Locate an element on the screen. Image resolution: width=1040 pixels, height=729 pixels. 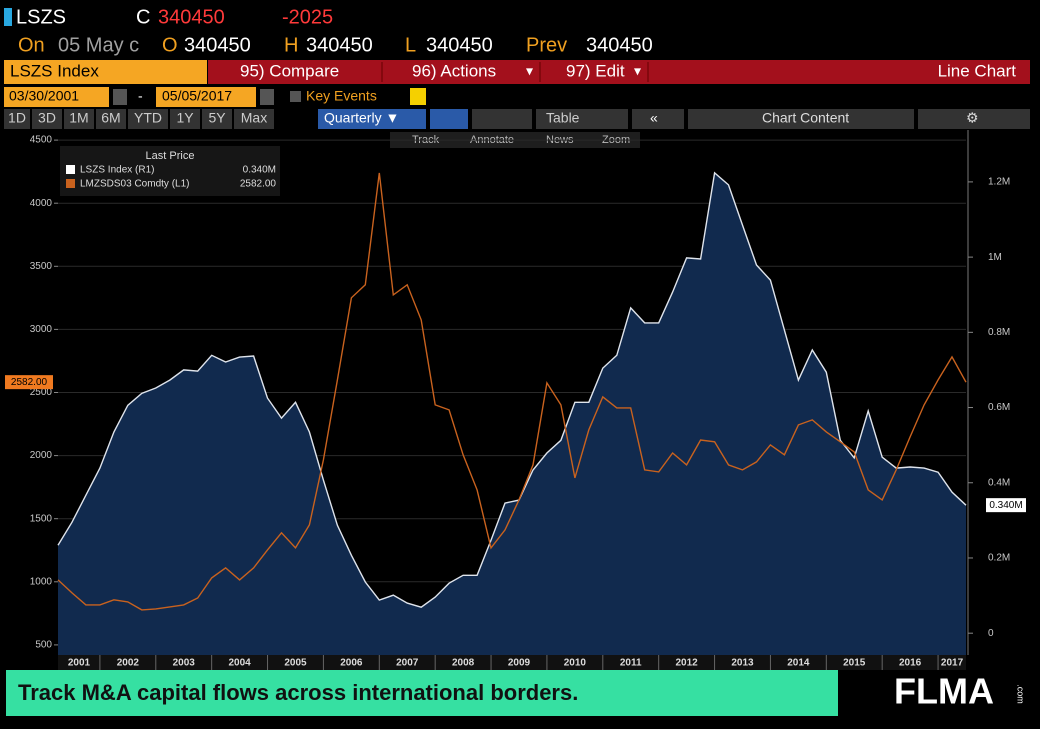
start-date-box is located at coordinates (56, 97).